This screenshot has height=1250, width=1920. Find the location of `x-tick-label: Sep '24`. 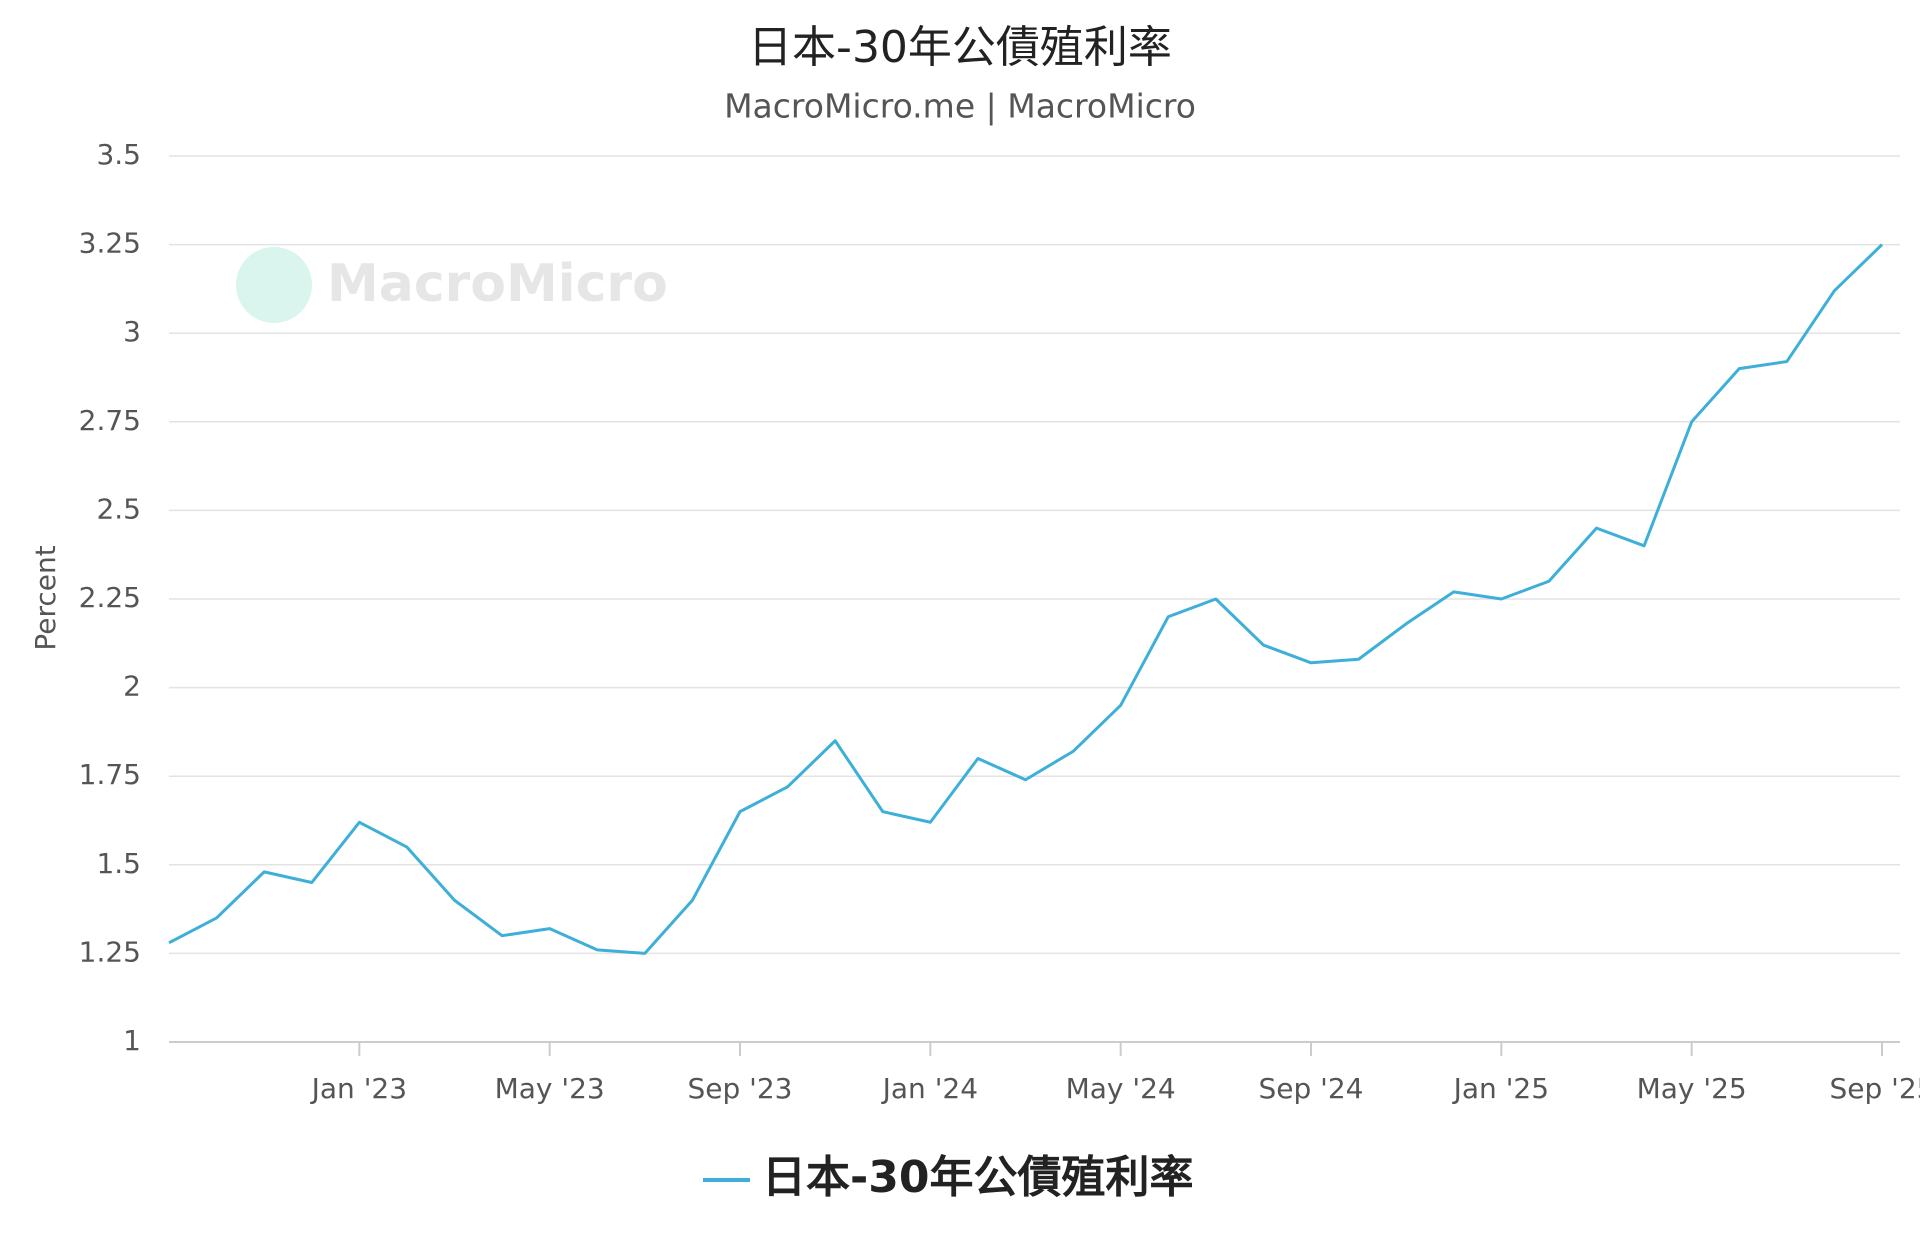

x-tick-label: Sep '24 is located at coordinates (1311, 1088).